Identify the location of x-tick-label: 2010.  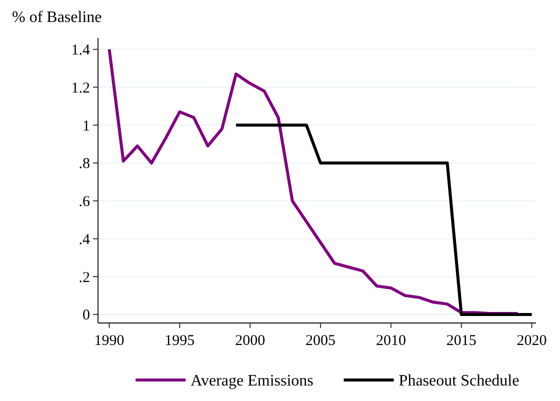
(391, 341).